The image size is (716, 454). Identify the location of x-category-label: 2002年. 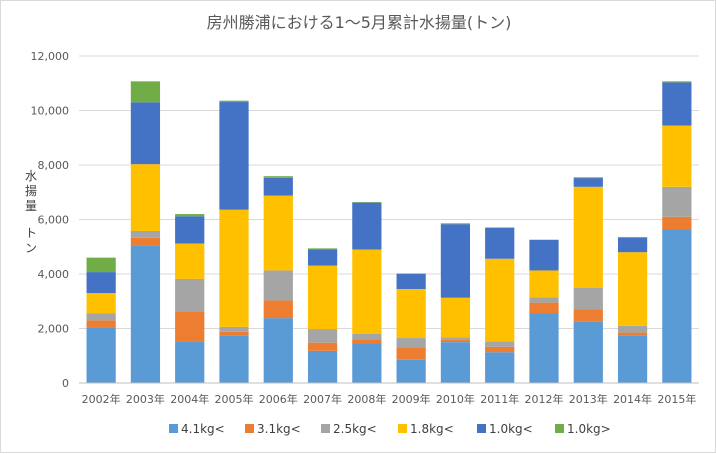
(101, 399).